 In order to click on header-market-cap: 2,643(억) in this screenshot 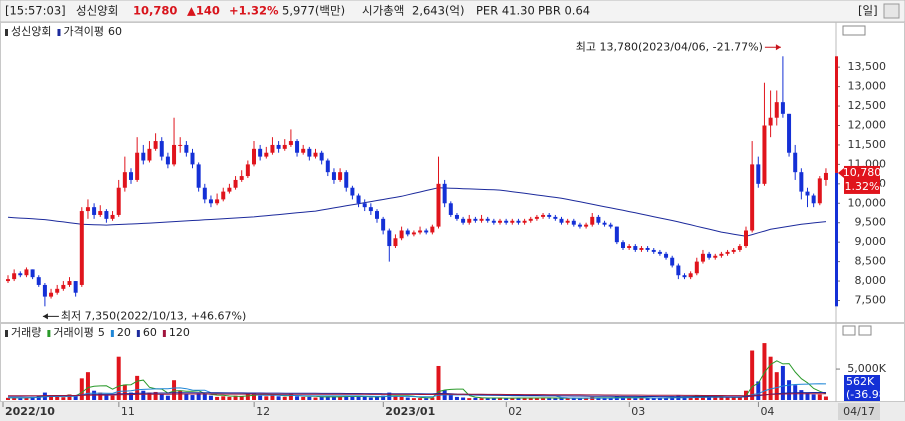, I will do `click(438, 11)`.